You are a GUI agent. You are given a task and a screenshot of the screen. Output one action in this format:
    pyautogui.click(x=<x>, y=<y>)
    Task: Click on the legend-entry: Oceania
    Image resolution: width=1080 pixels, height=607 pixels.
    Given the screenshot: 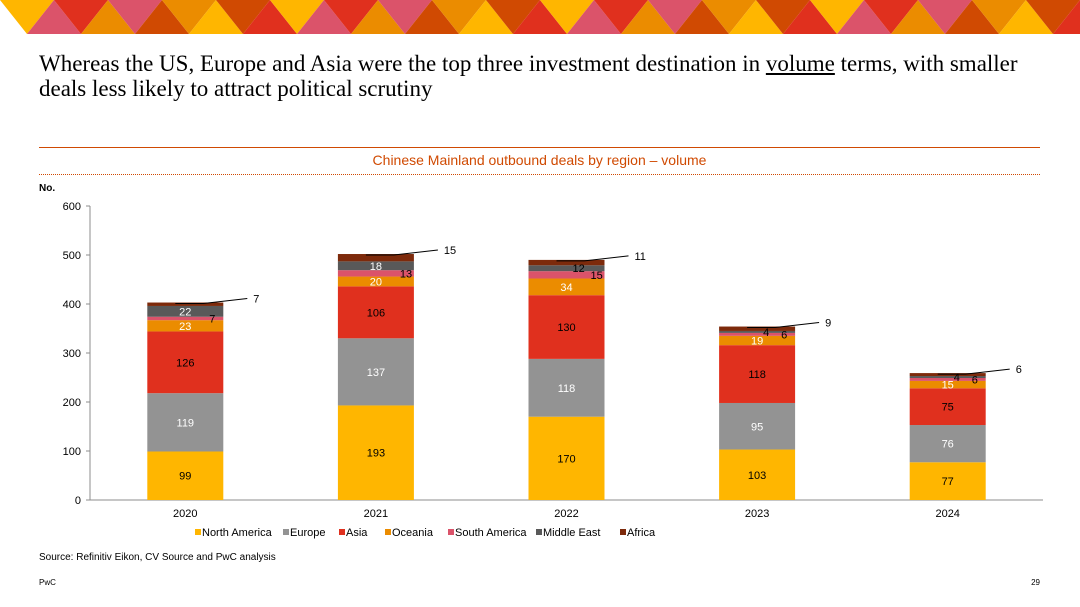 What is the action you would take?
    pyautogui.click(x=413, y=533)
    